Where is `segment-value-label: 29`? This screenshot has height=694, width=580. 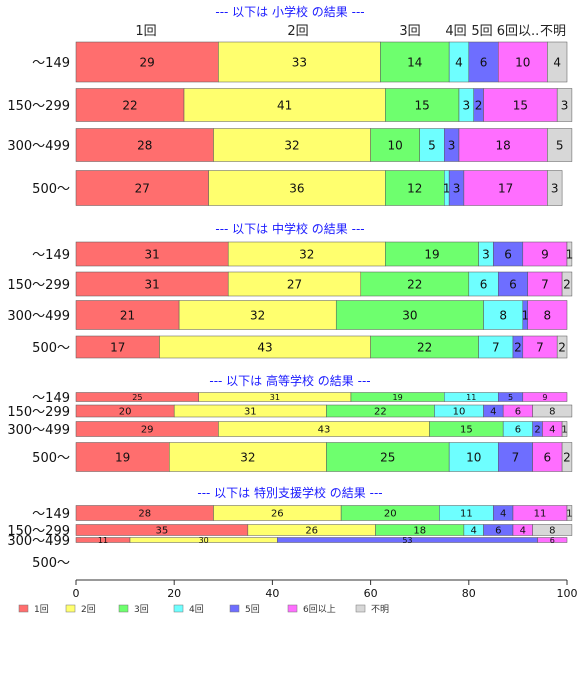 segment-value-label: 29 is located at coordinates (147, 62).